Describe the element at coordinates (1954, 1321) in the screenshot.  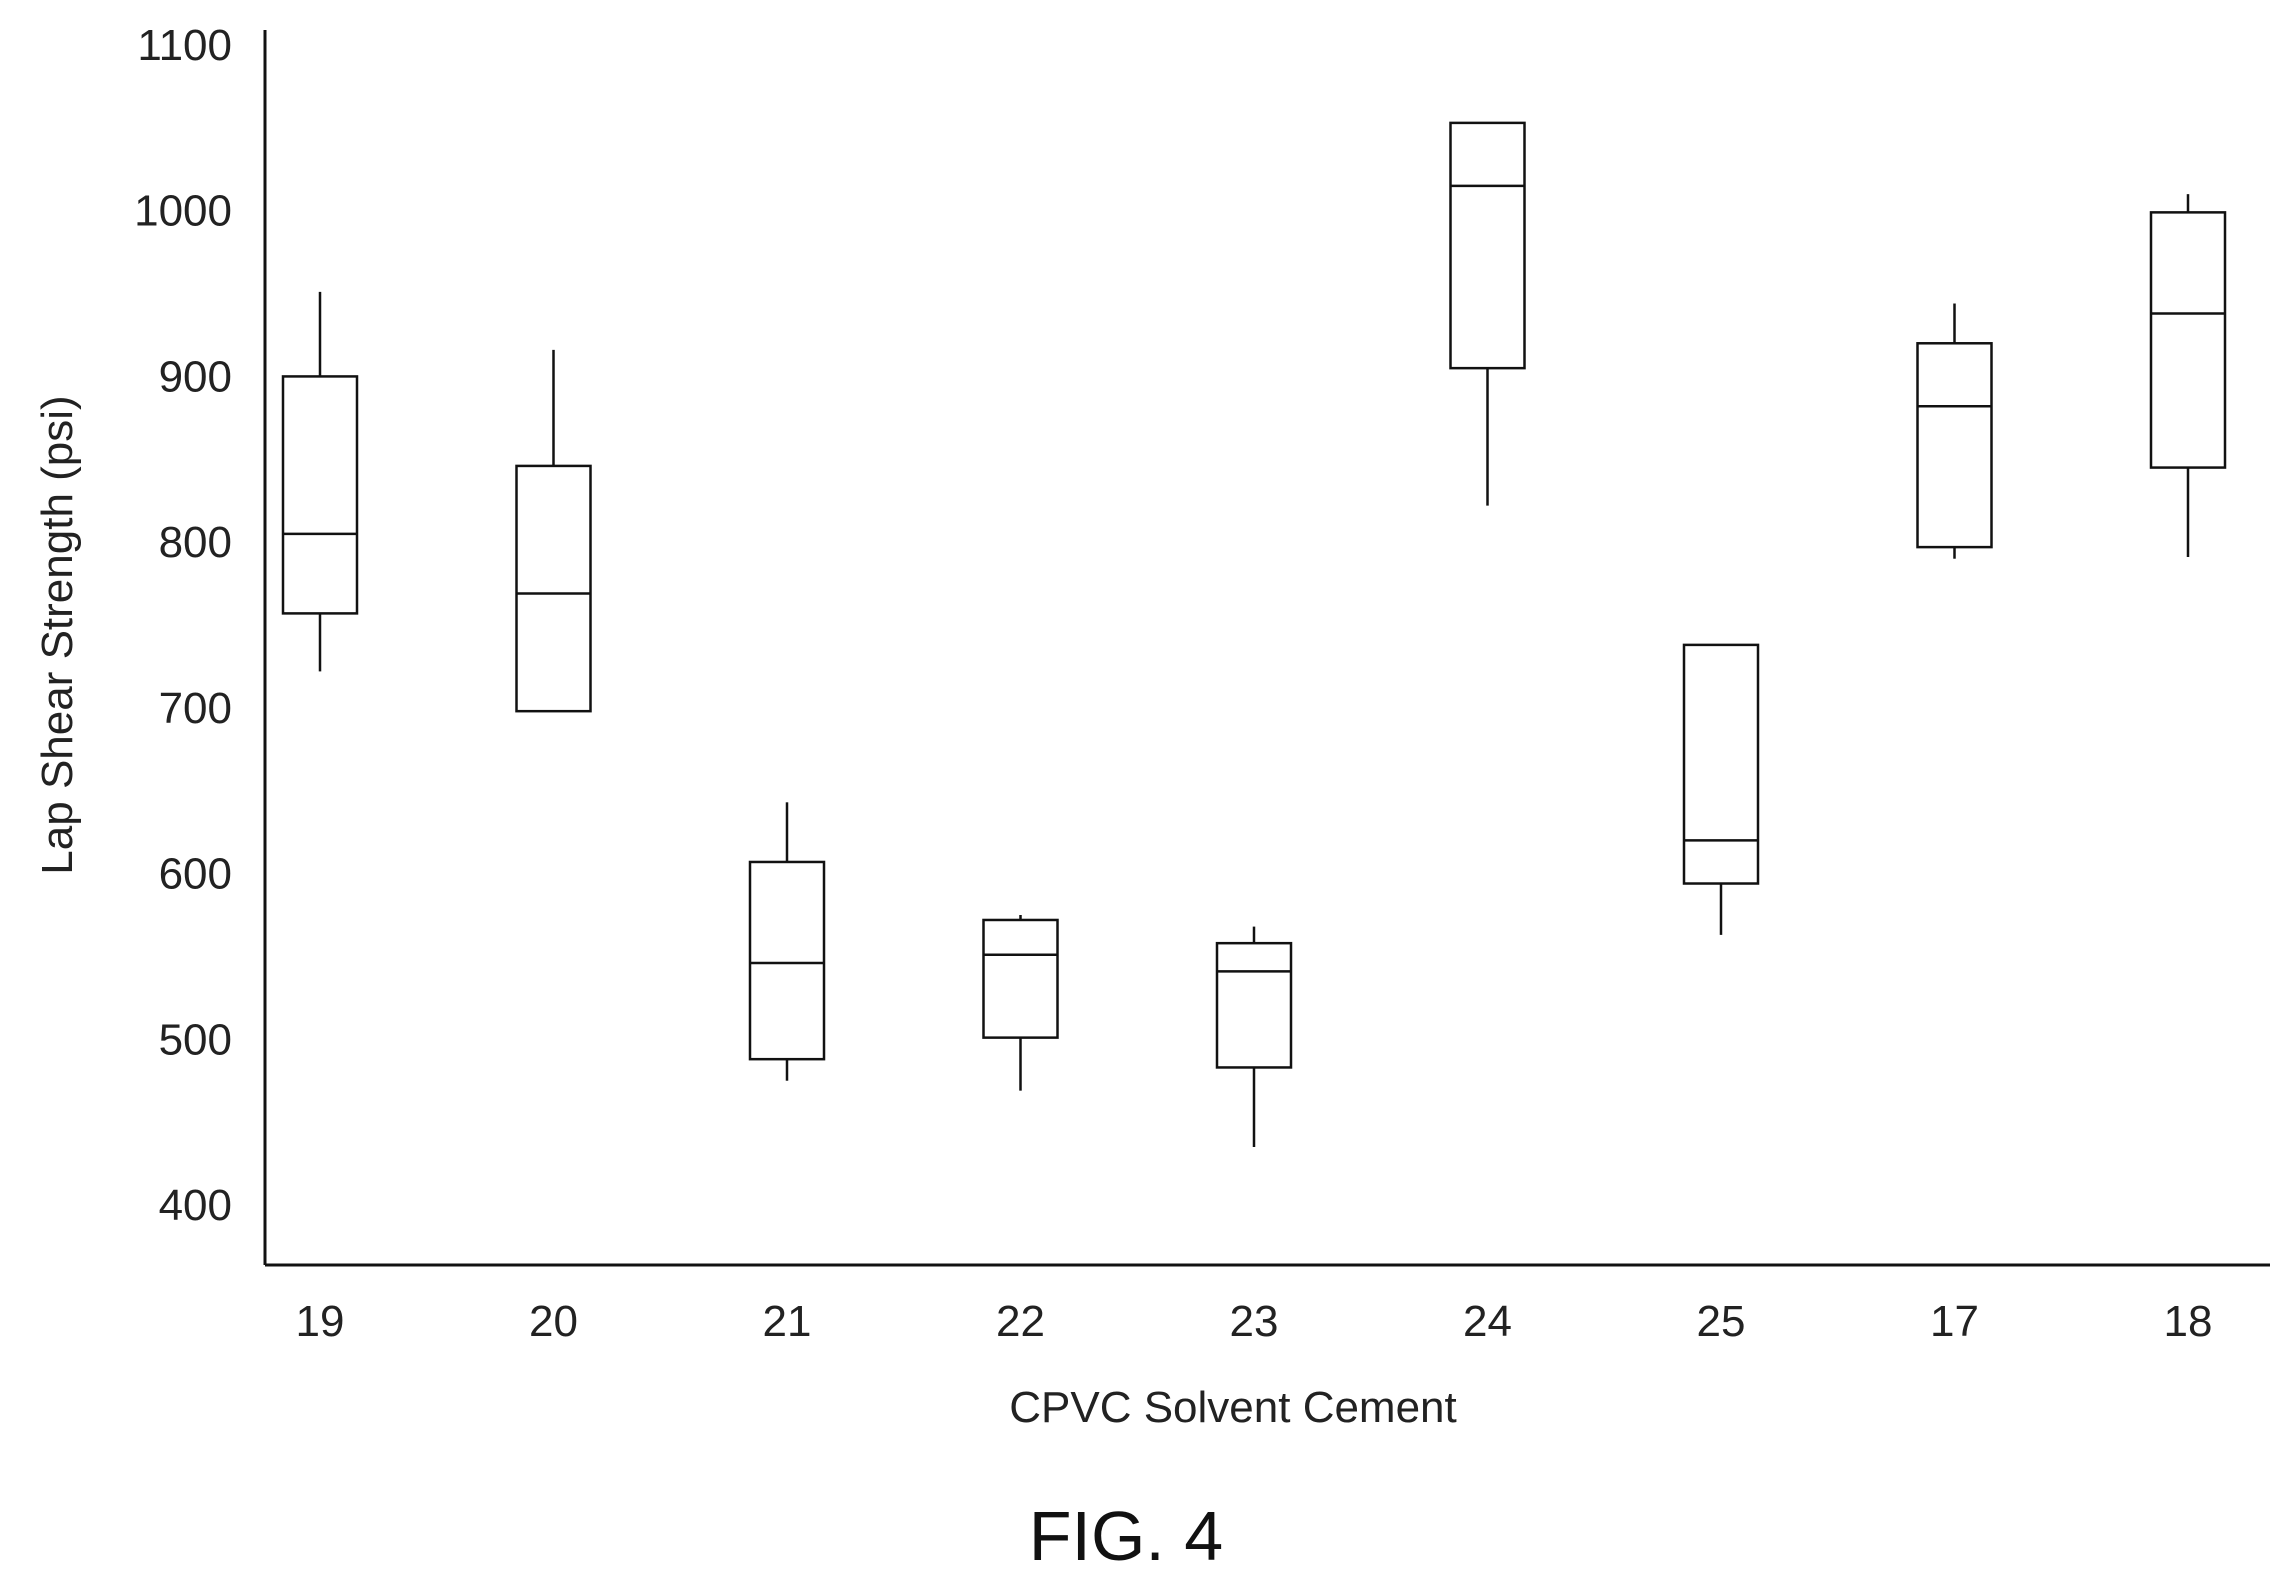
I see `x-tick-label: 17` at that location.